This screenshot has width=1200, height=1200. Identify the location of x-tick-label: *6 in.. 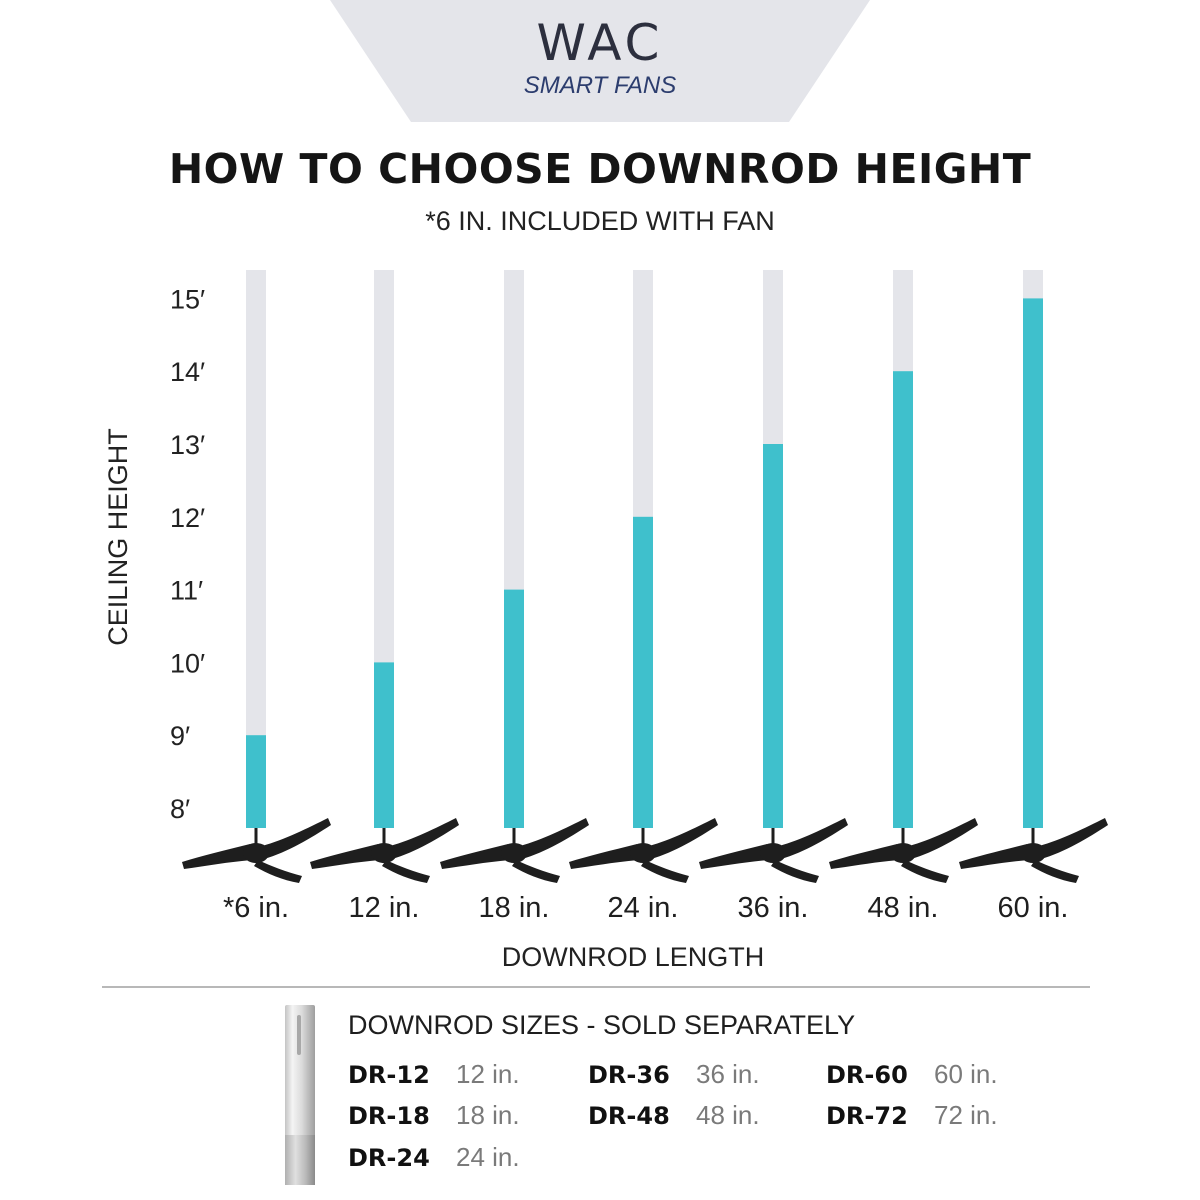
(256, 908).